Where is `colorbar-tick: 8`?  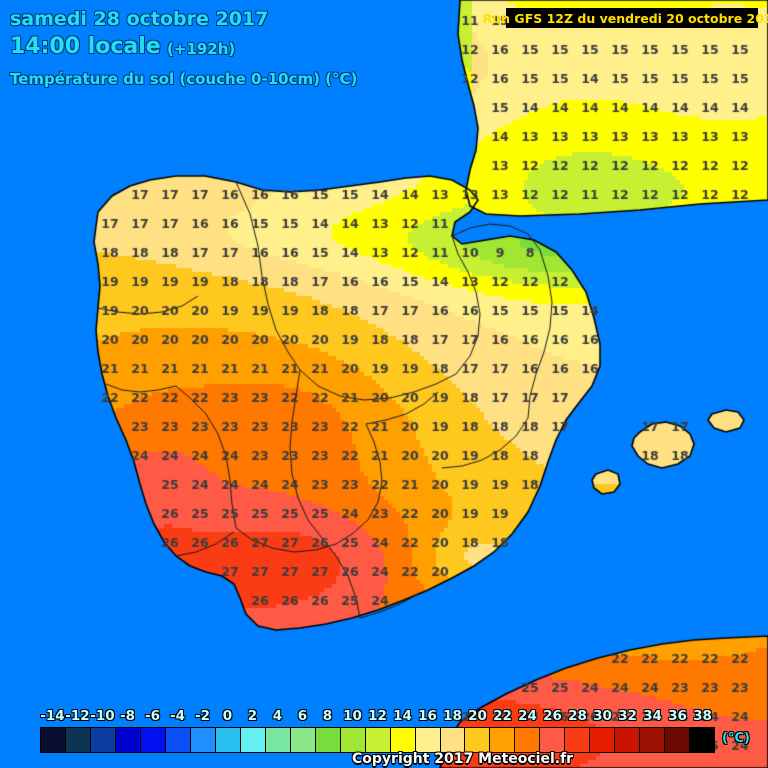
colorbar-tick: 8 is located at coordinates (327, 716).